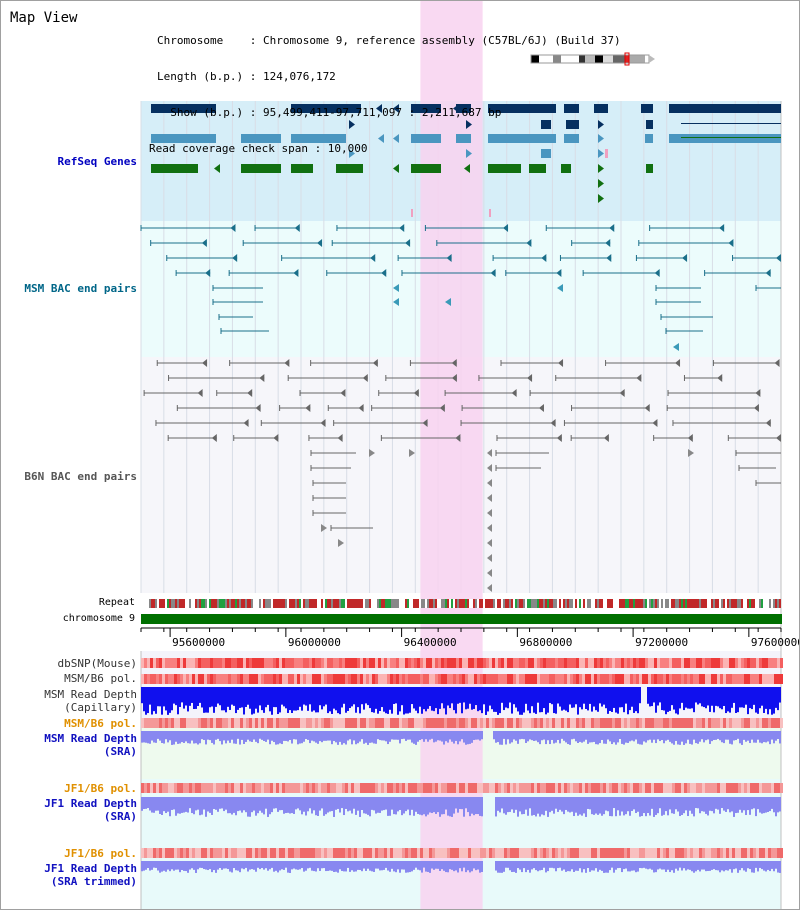 This screenshot has width=800, height=910. I want to click on track-label-jf1-depth-sra: JF1 Read Depth, so click(90, 803).